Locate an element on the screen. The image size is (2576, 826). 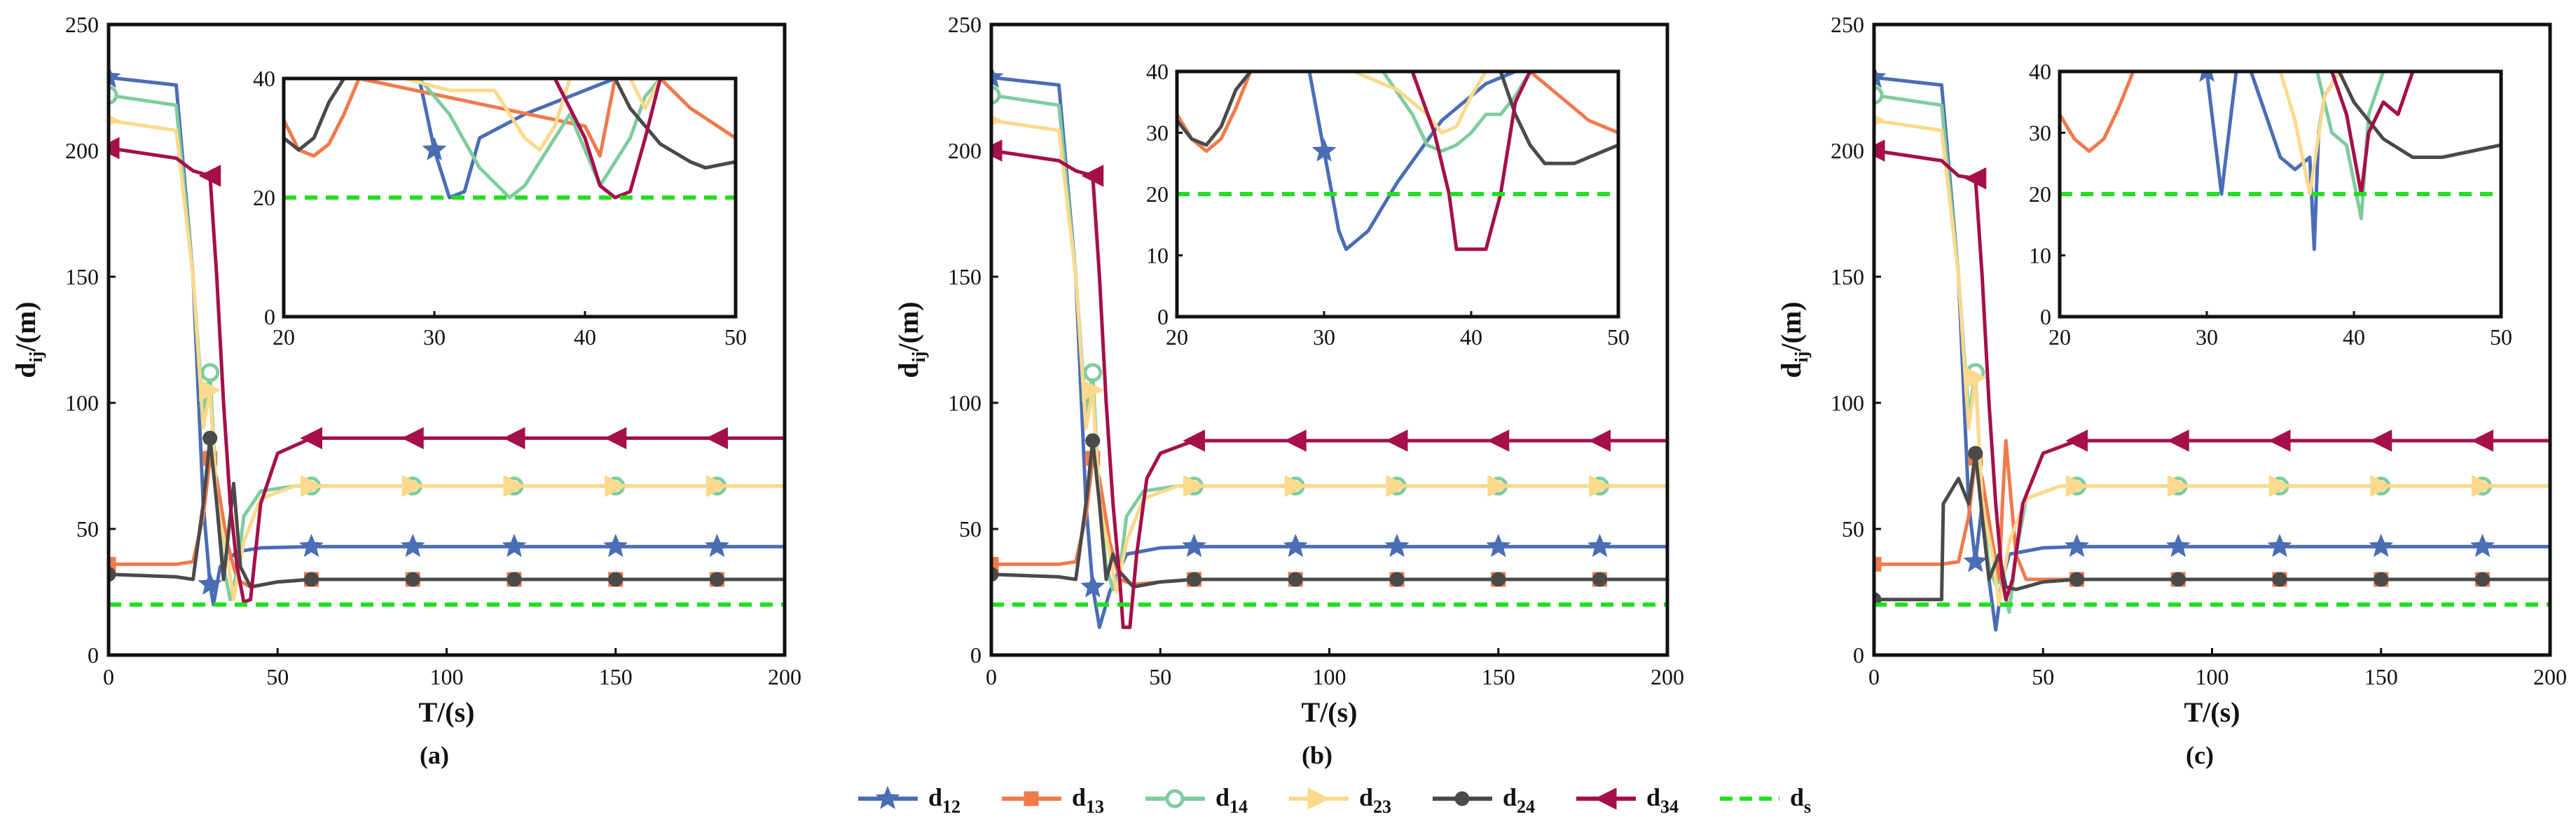
panel-label: (c) is located at coordinates (2200, 755).